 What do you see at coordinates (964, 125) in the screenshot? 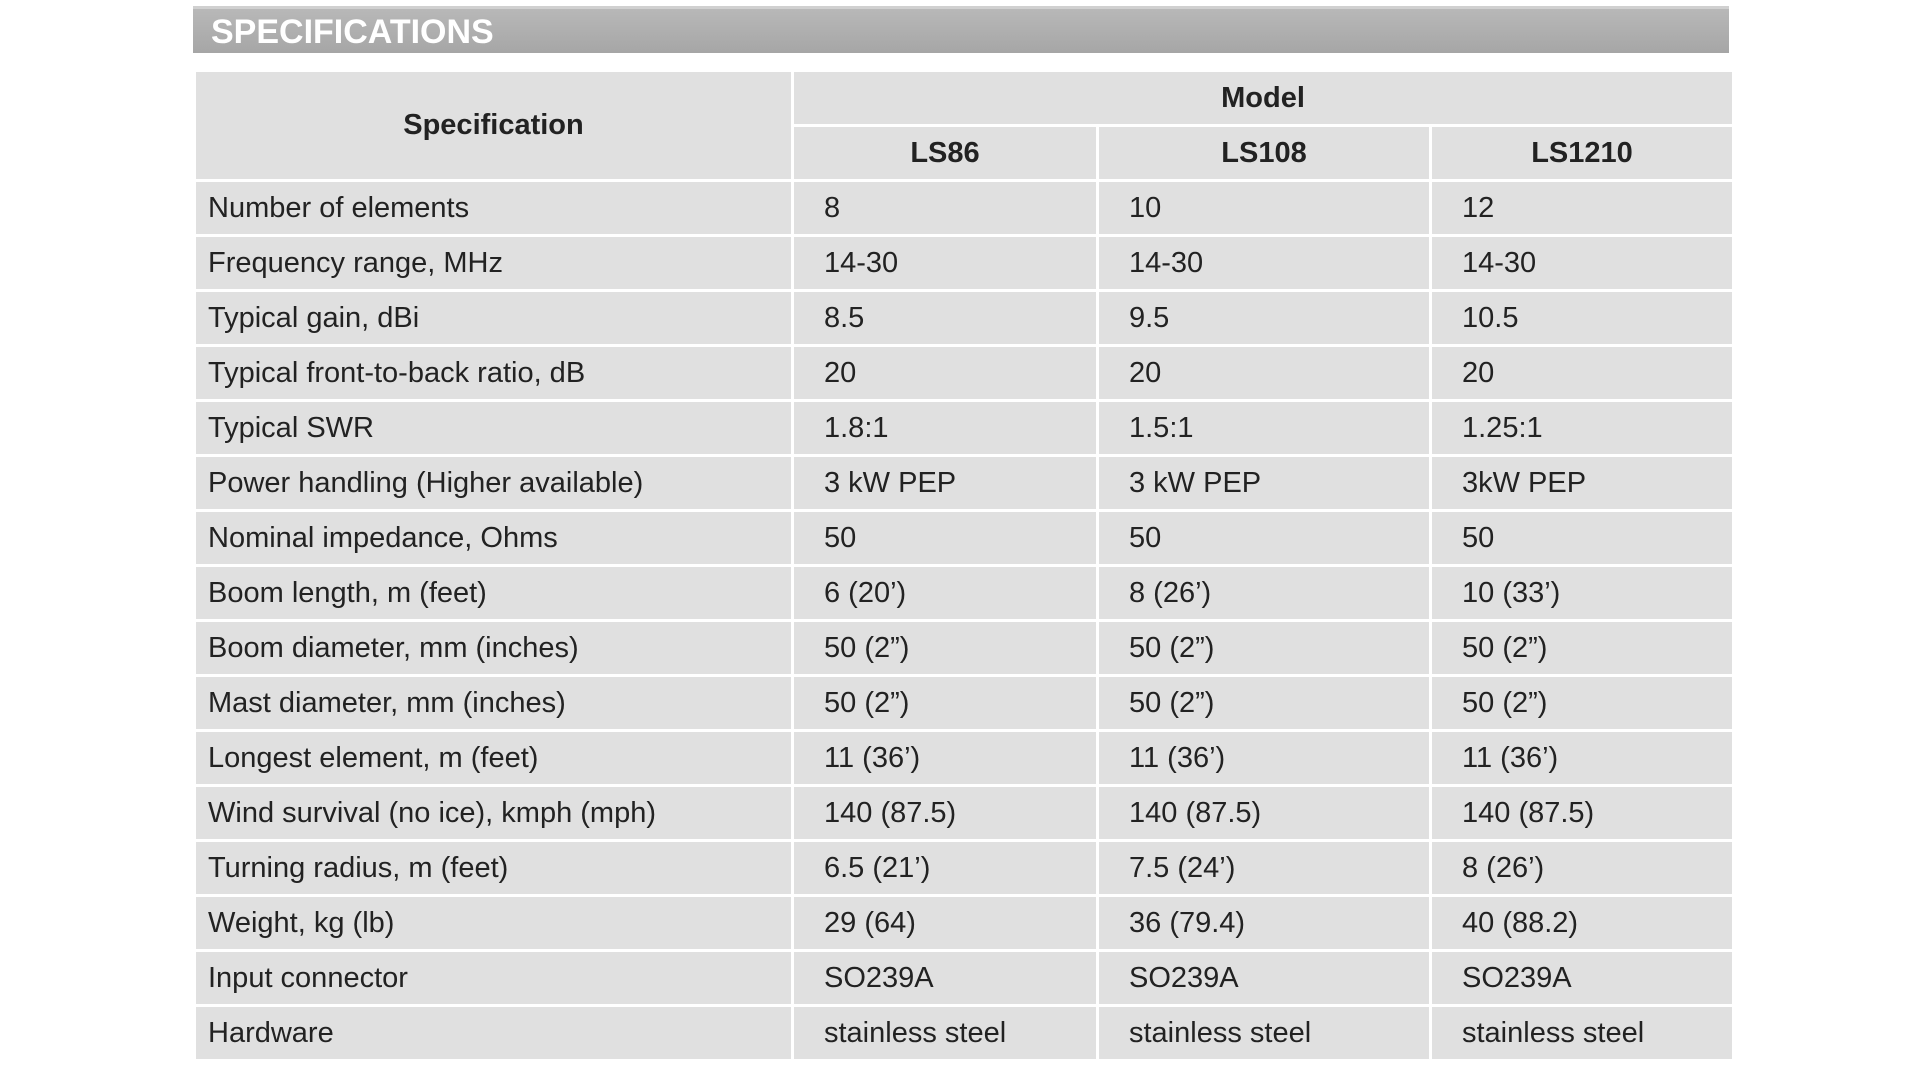
I see `header-row: Specification Model` at bounding box center [964, 125].